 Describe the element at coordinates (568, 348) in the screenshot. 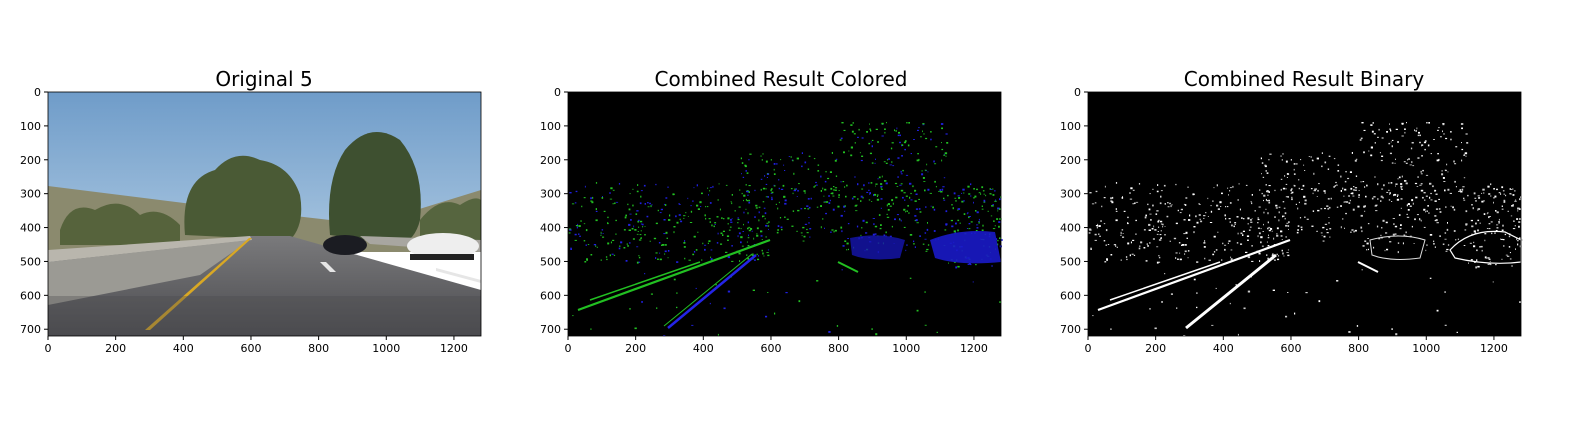

I see `x-tick-label: 0` at that location.